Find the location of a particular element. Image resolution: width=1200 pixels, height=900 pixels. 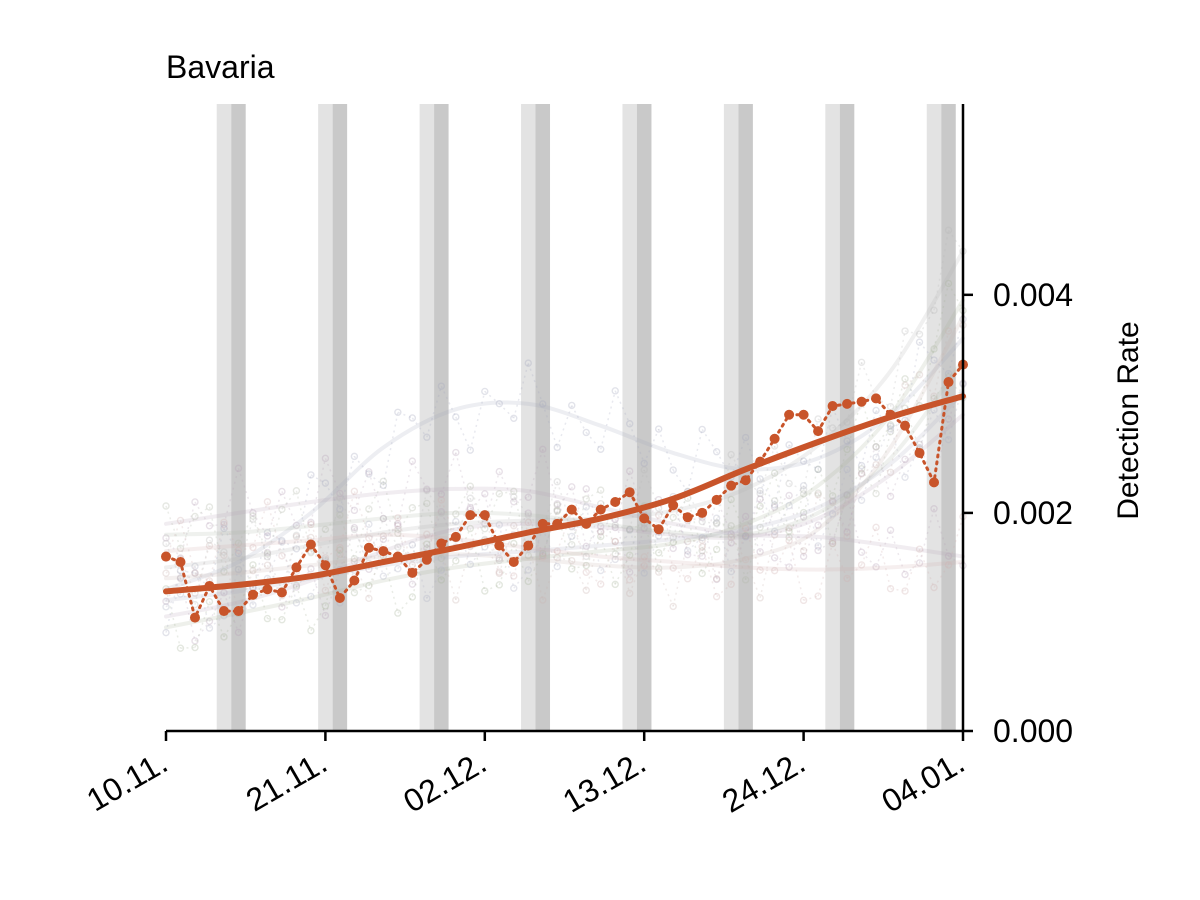

x-tick-label-1: 21.11. is located at coordinates (286, 781).